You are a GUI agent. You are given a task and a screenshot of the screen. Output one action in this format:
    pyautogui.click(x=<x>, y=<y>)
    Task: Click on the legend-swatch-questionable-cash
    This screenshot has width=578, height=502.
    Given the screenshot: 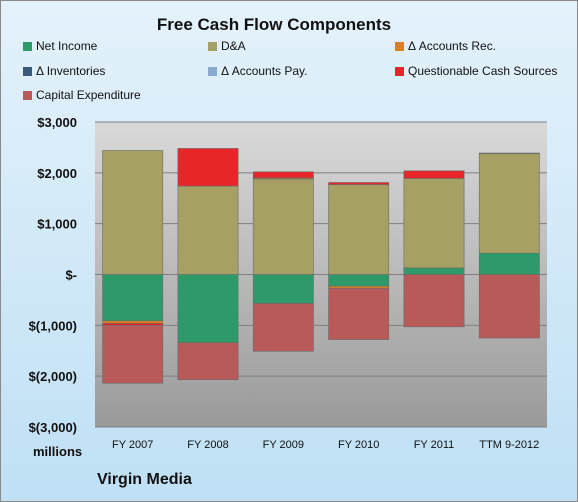 What is the action you would take?
    pyautogui.click(x=399, y=71)
    